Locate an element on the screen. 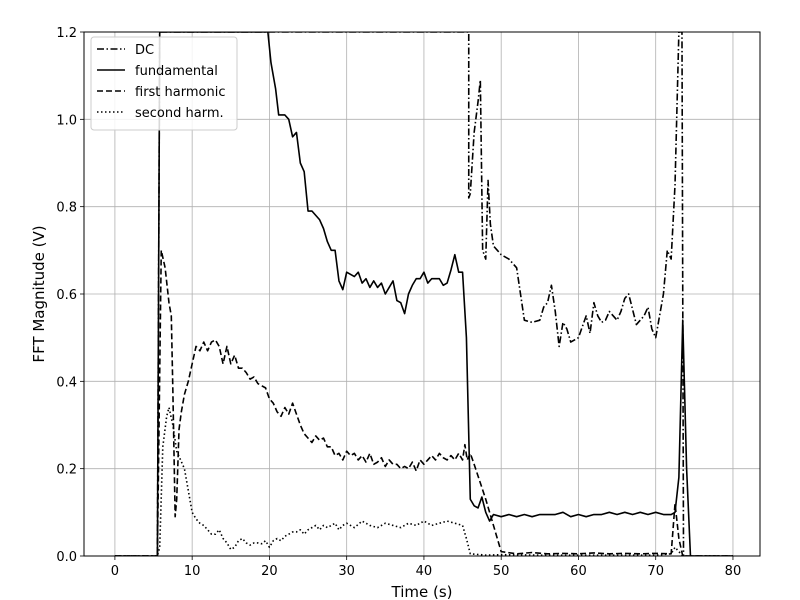  y-tick-label: 0.8 is located at coordinates (66, 208).